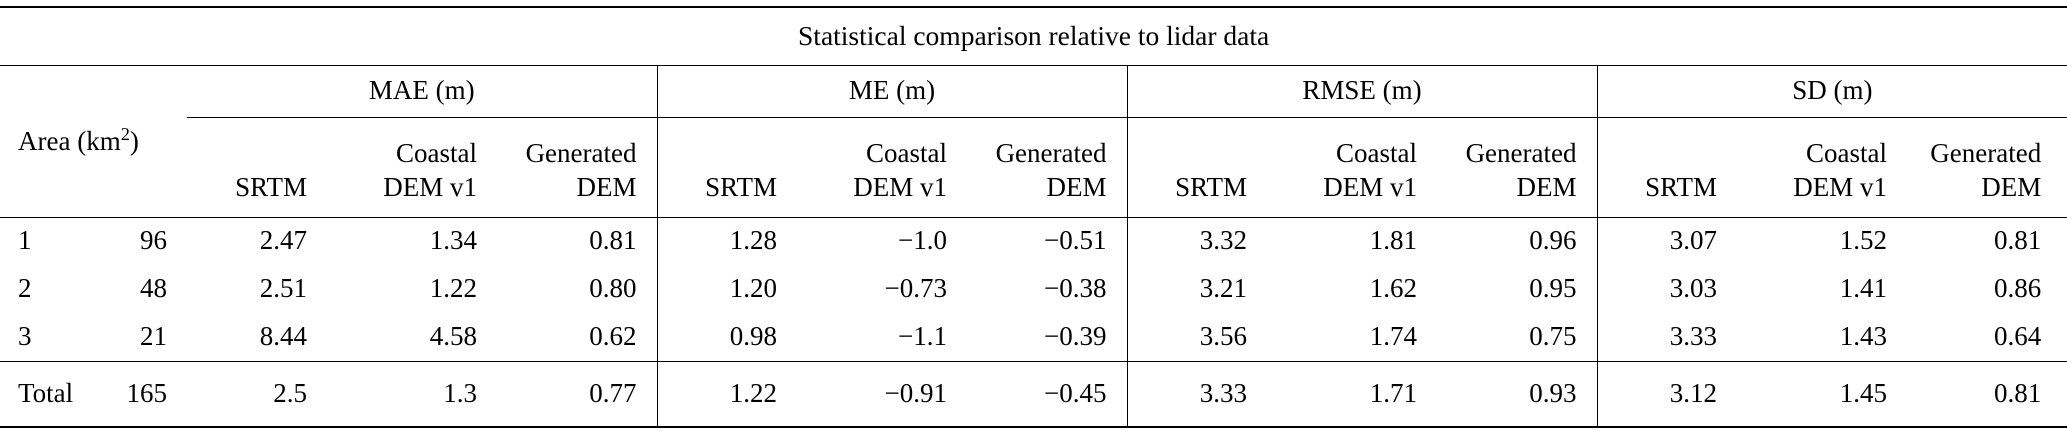 The image size is (2067, 433). What do you see at coordinates (726, 337) in the screenshot?
I see `table-cell: 0.98` at bounding box center [726, 337].